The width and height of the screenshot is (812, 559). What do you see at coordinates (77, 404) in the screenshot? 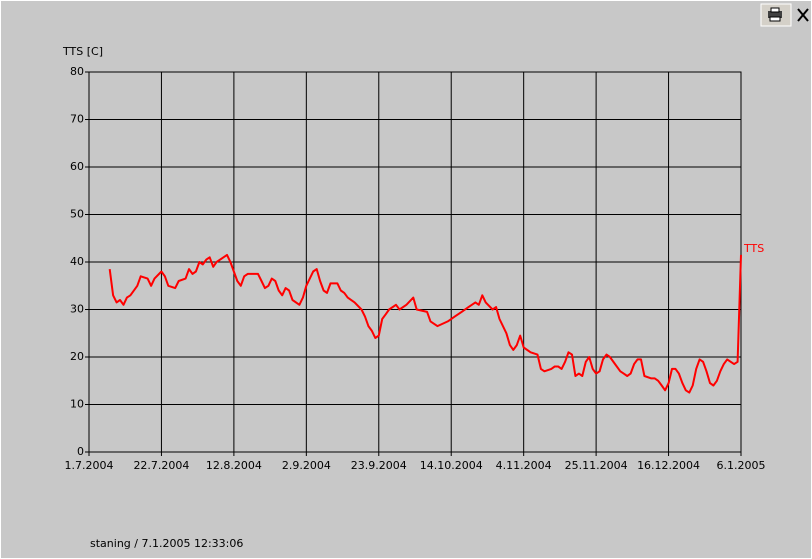
I see `y-tick-label: 10` at bounding box center [77, 404].